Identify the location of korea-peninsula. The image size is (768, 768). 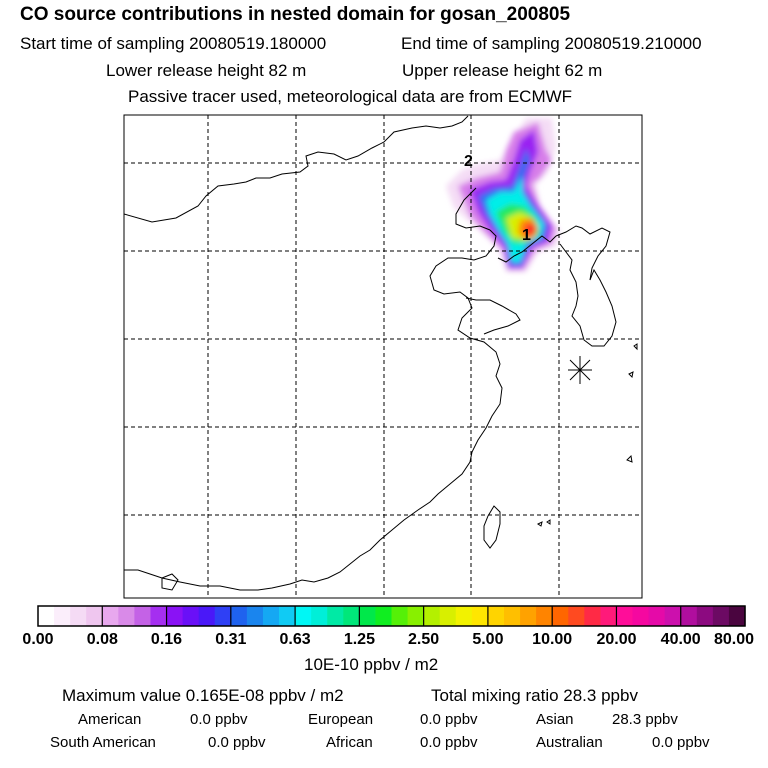
(588, 295).